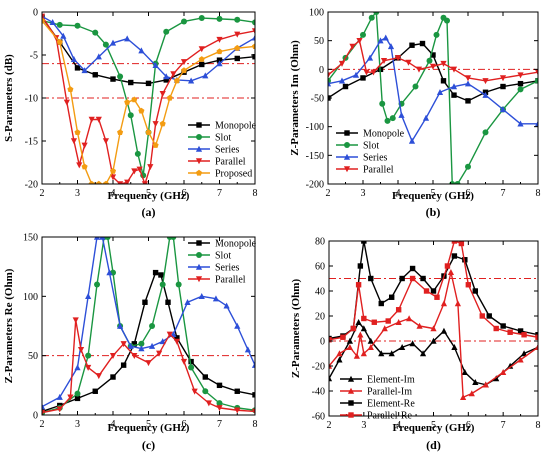 This screenshot has height=466, width=550. Describe the element at coordinates (230, 162) in the screenshot. I see `legend-item: Parallel` at that location.